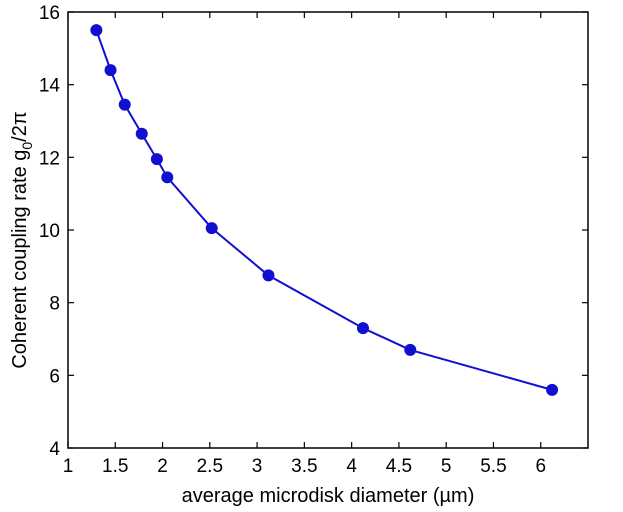 The height and width of the screenshot is (512, 623). What do you see at coordinates (54, 304) in the screenshot?
I see `y-tick-label: 8` at bounding box center [54, 304].